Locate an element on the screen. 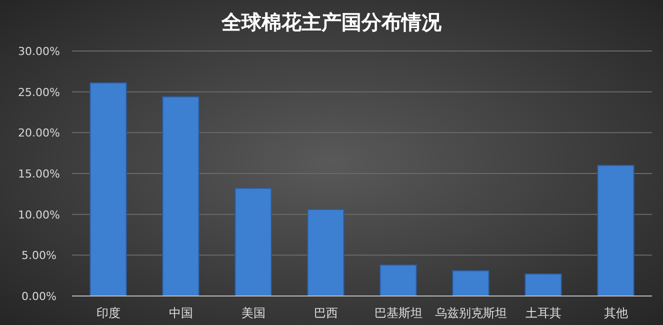 Image resolution: width=663 pixels, height=325 pixels. y-tick-label: 0.00% is located at coordinates (39, 296).